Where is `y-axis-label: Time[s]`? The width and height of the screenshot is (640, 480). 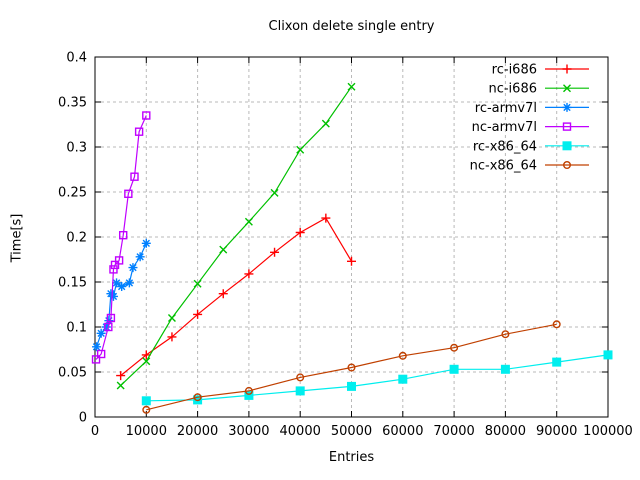
y-axis-label: Time[s] is located at coordinates (17, 238).